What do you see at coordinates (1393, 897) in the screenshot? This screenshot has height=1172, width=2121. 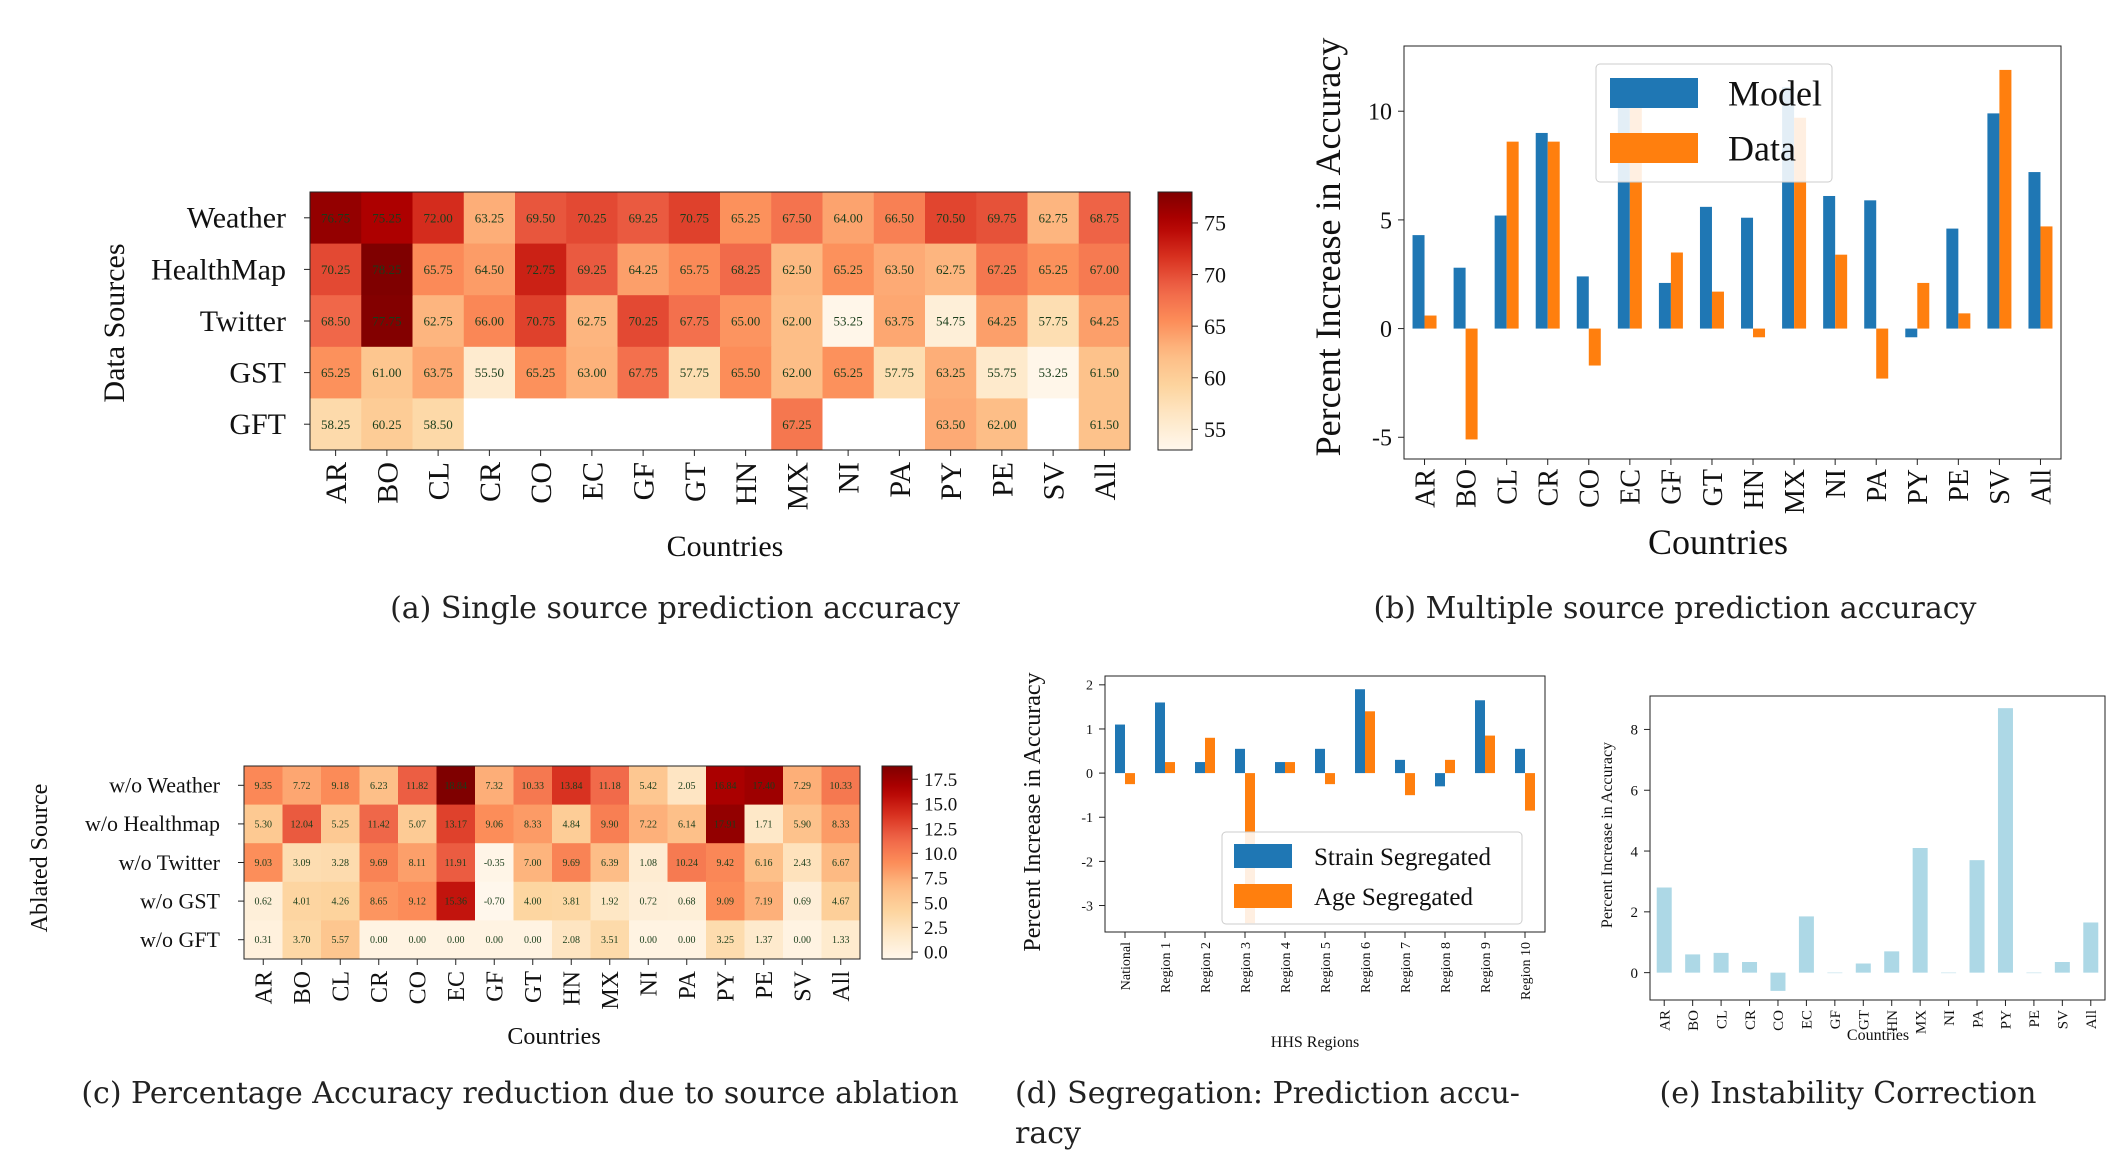 I see `legend-label: Age Segregated` at bounding box center [1393, 897].